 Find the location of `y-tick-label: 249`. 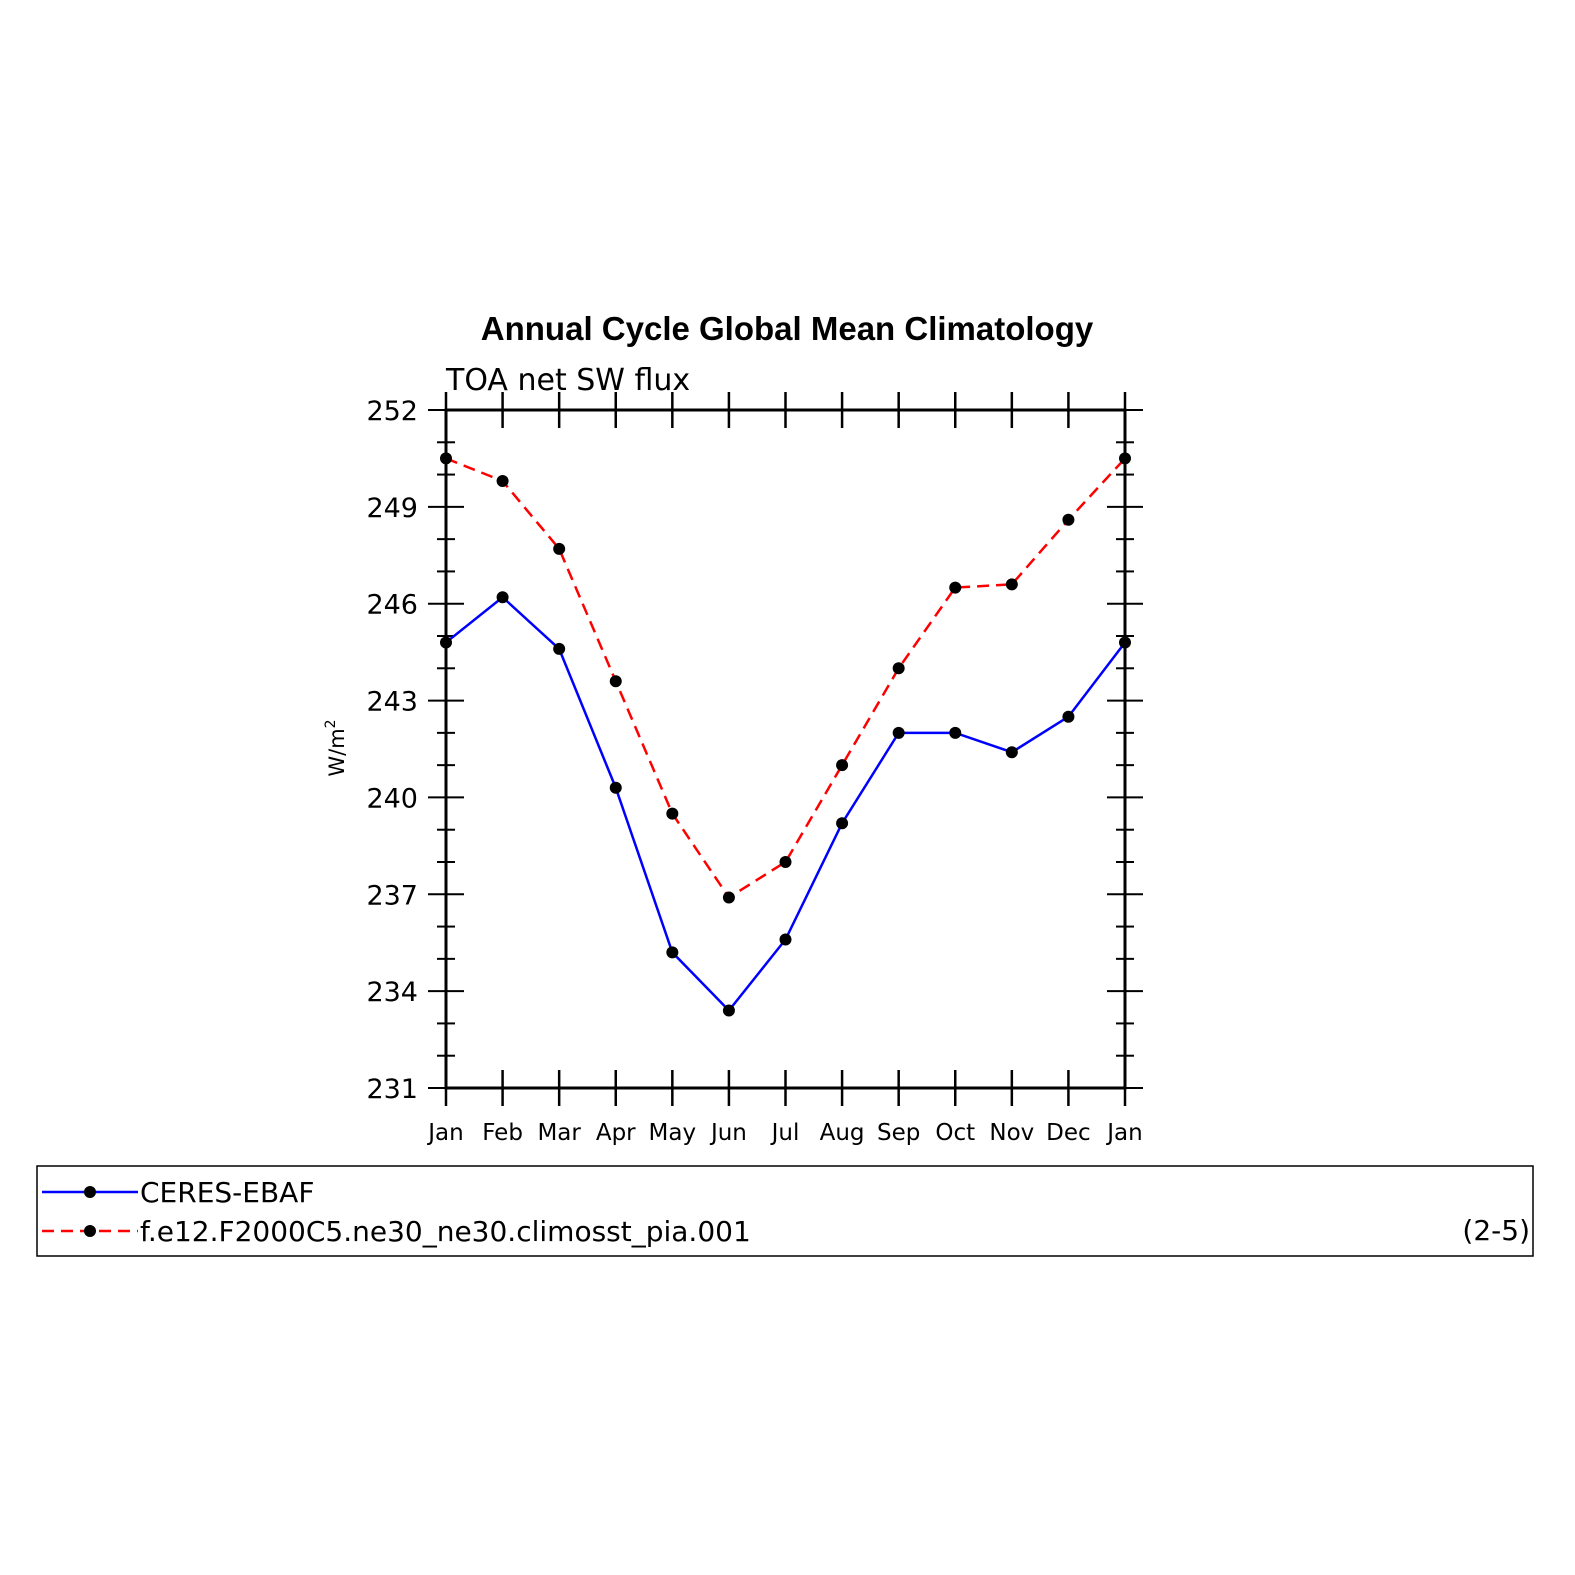

y-tick-label: 249 is located at coordinates (392, 508).